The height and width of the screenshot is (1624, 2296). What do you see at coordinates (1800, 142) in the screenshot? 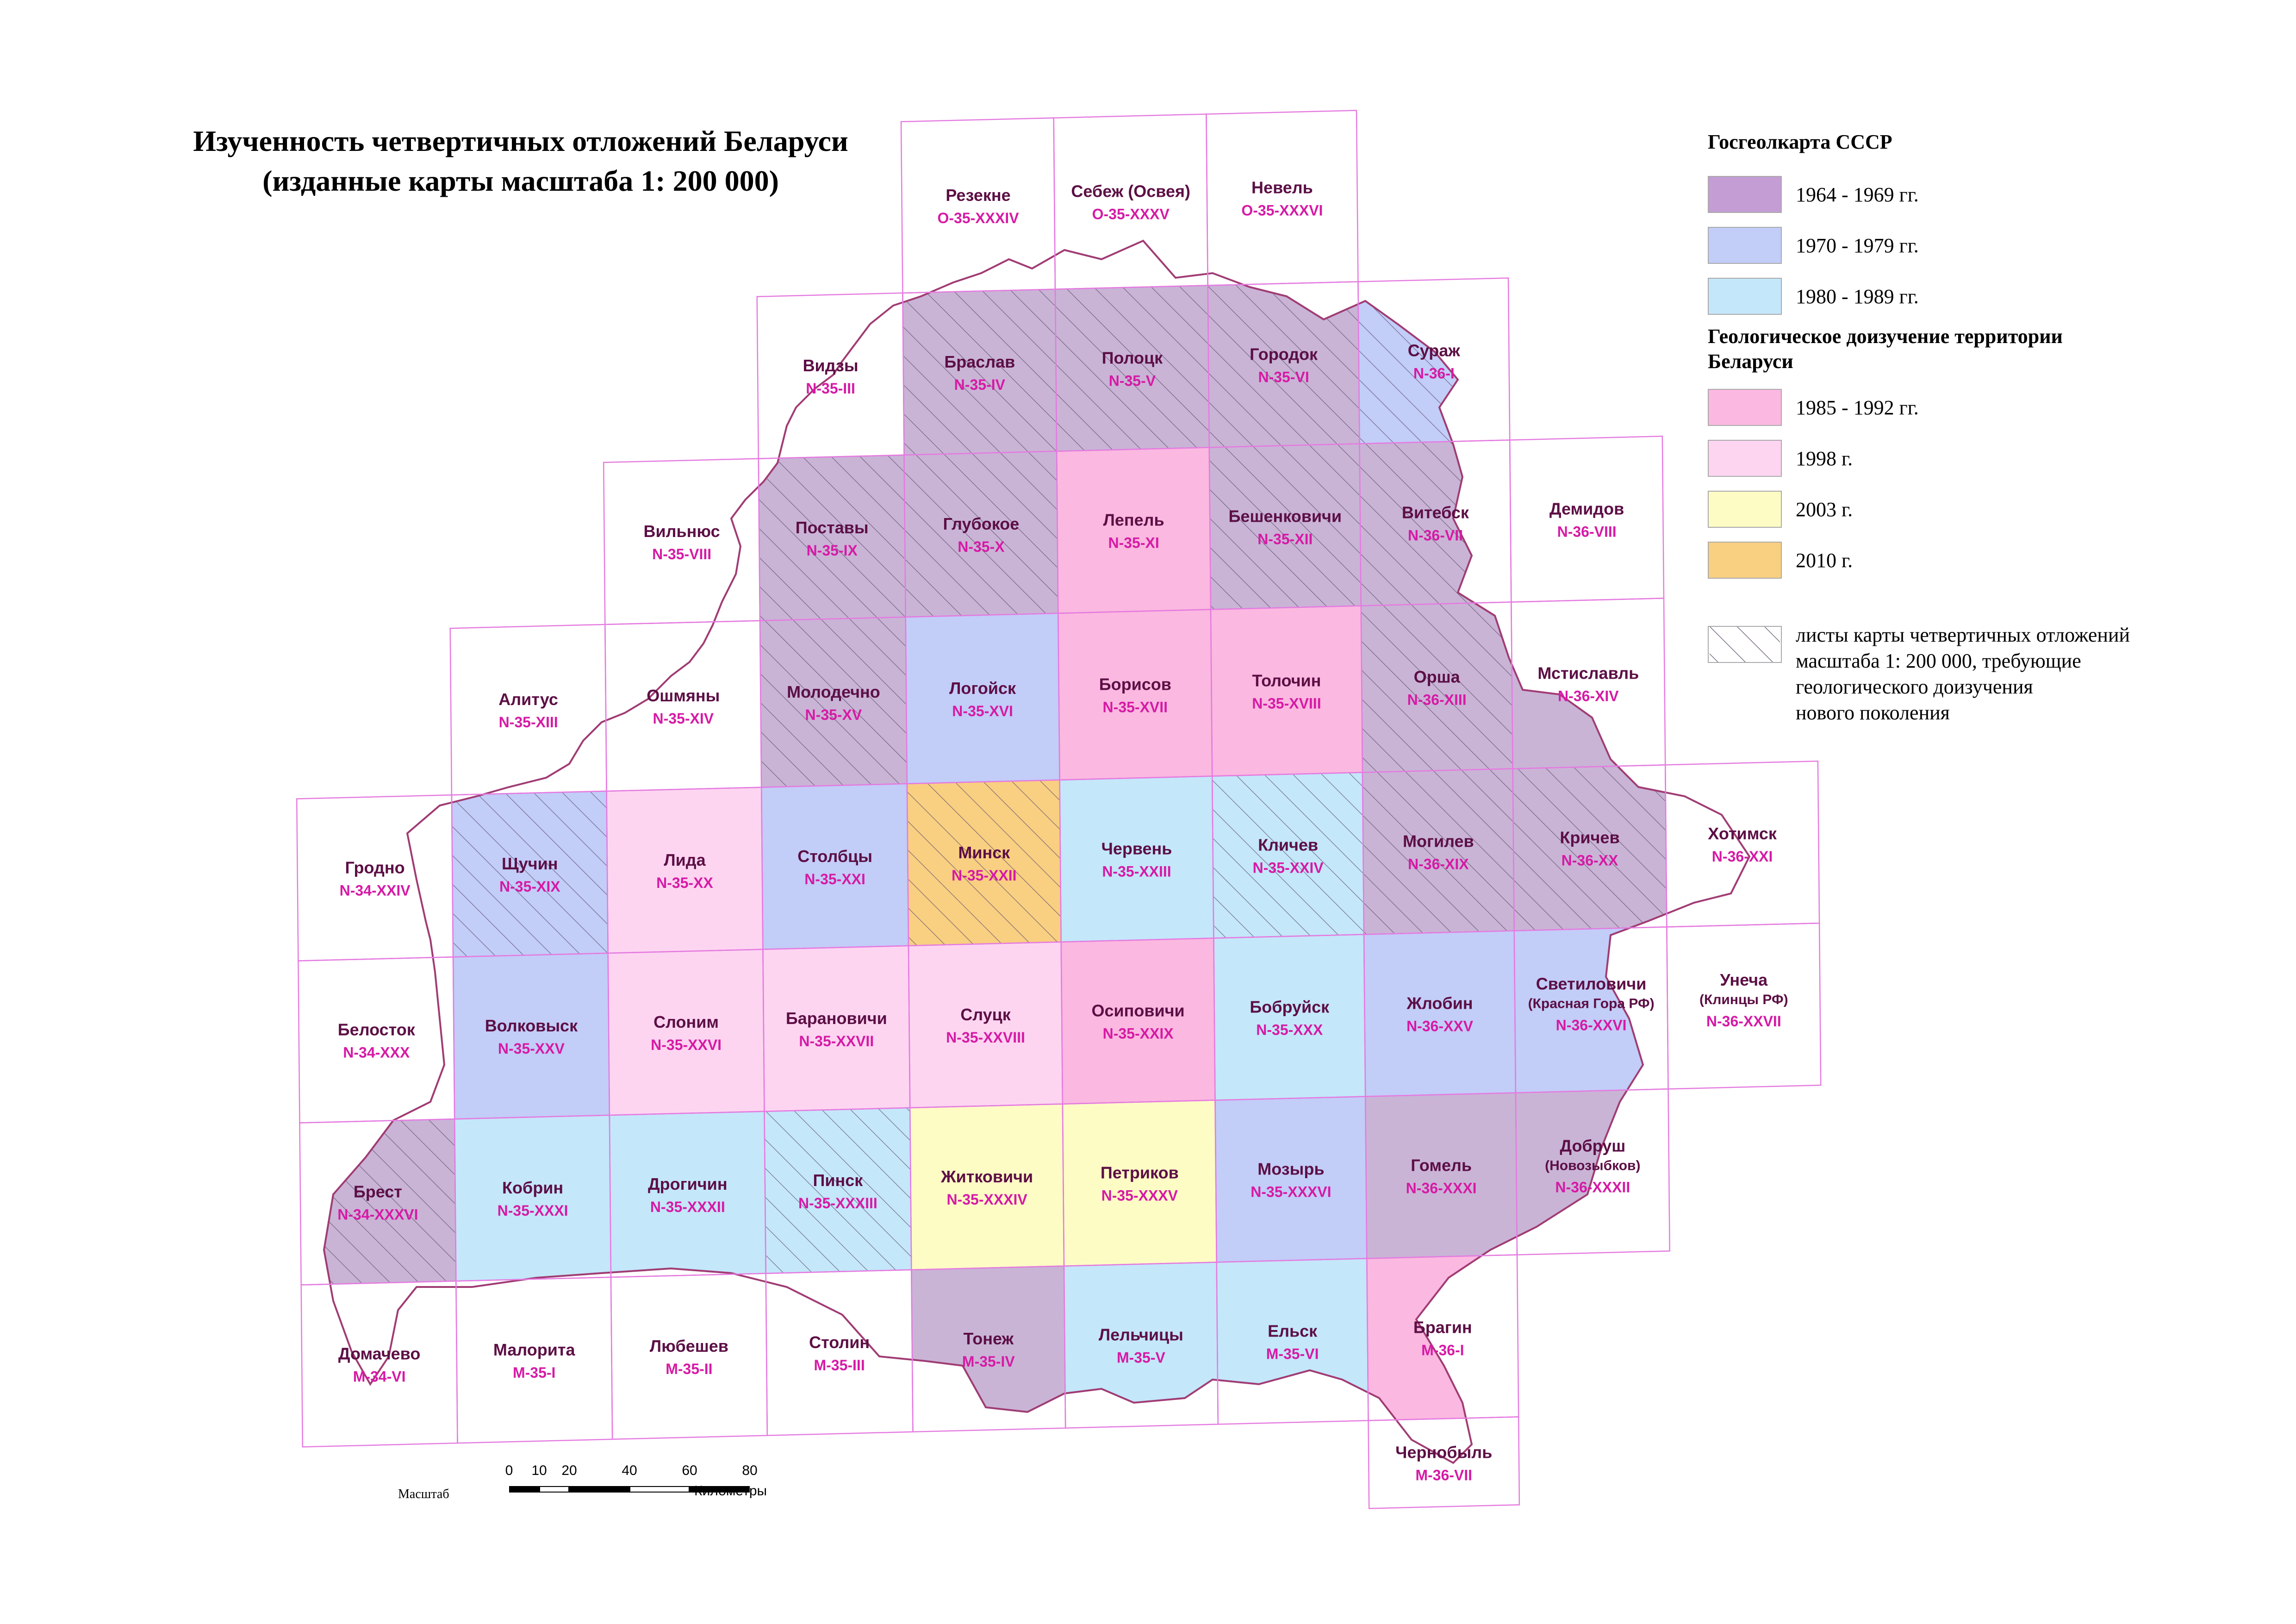
I see `legend-group1-title: Госгеолкарта СССР` at bounding box center [1800, 142].